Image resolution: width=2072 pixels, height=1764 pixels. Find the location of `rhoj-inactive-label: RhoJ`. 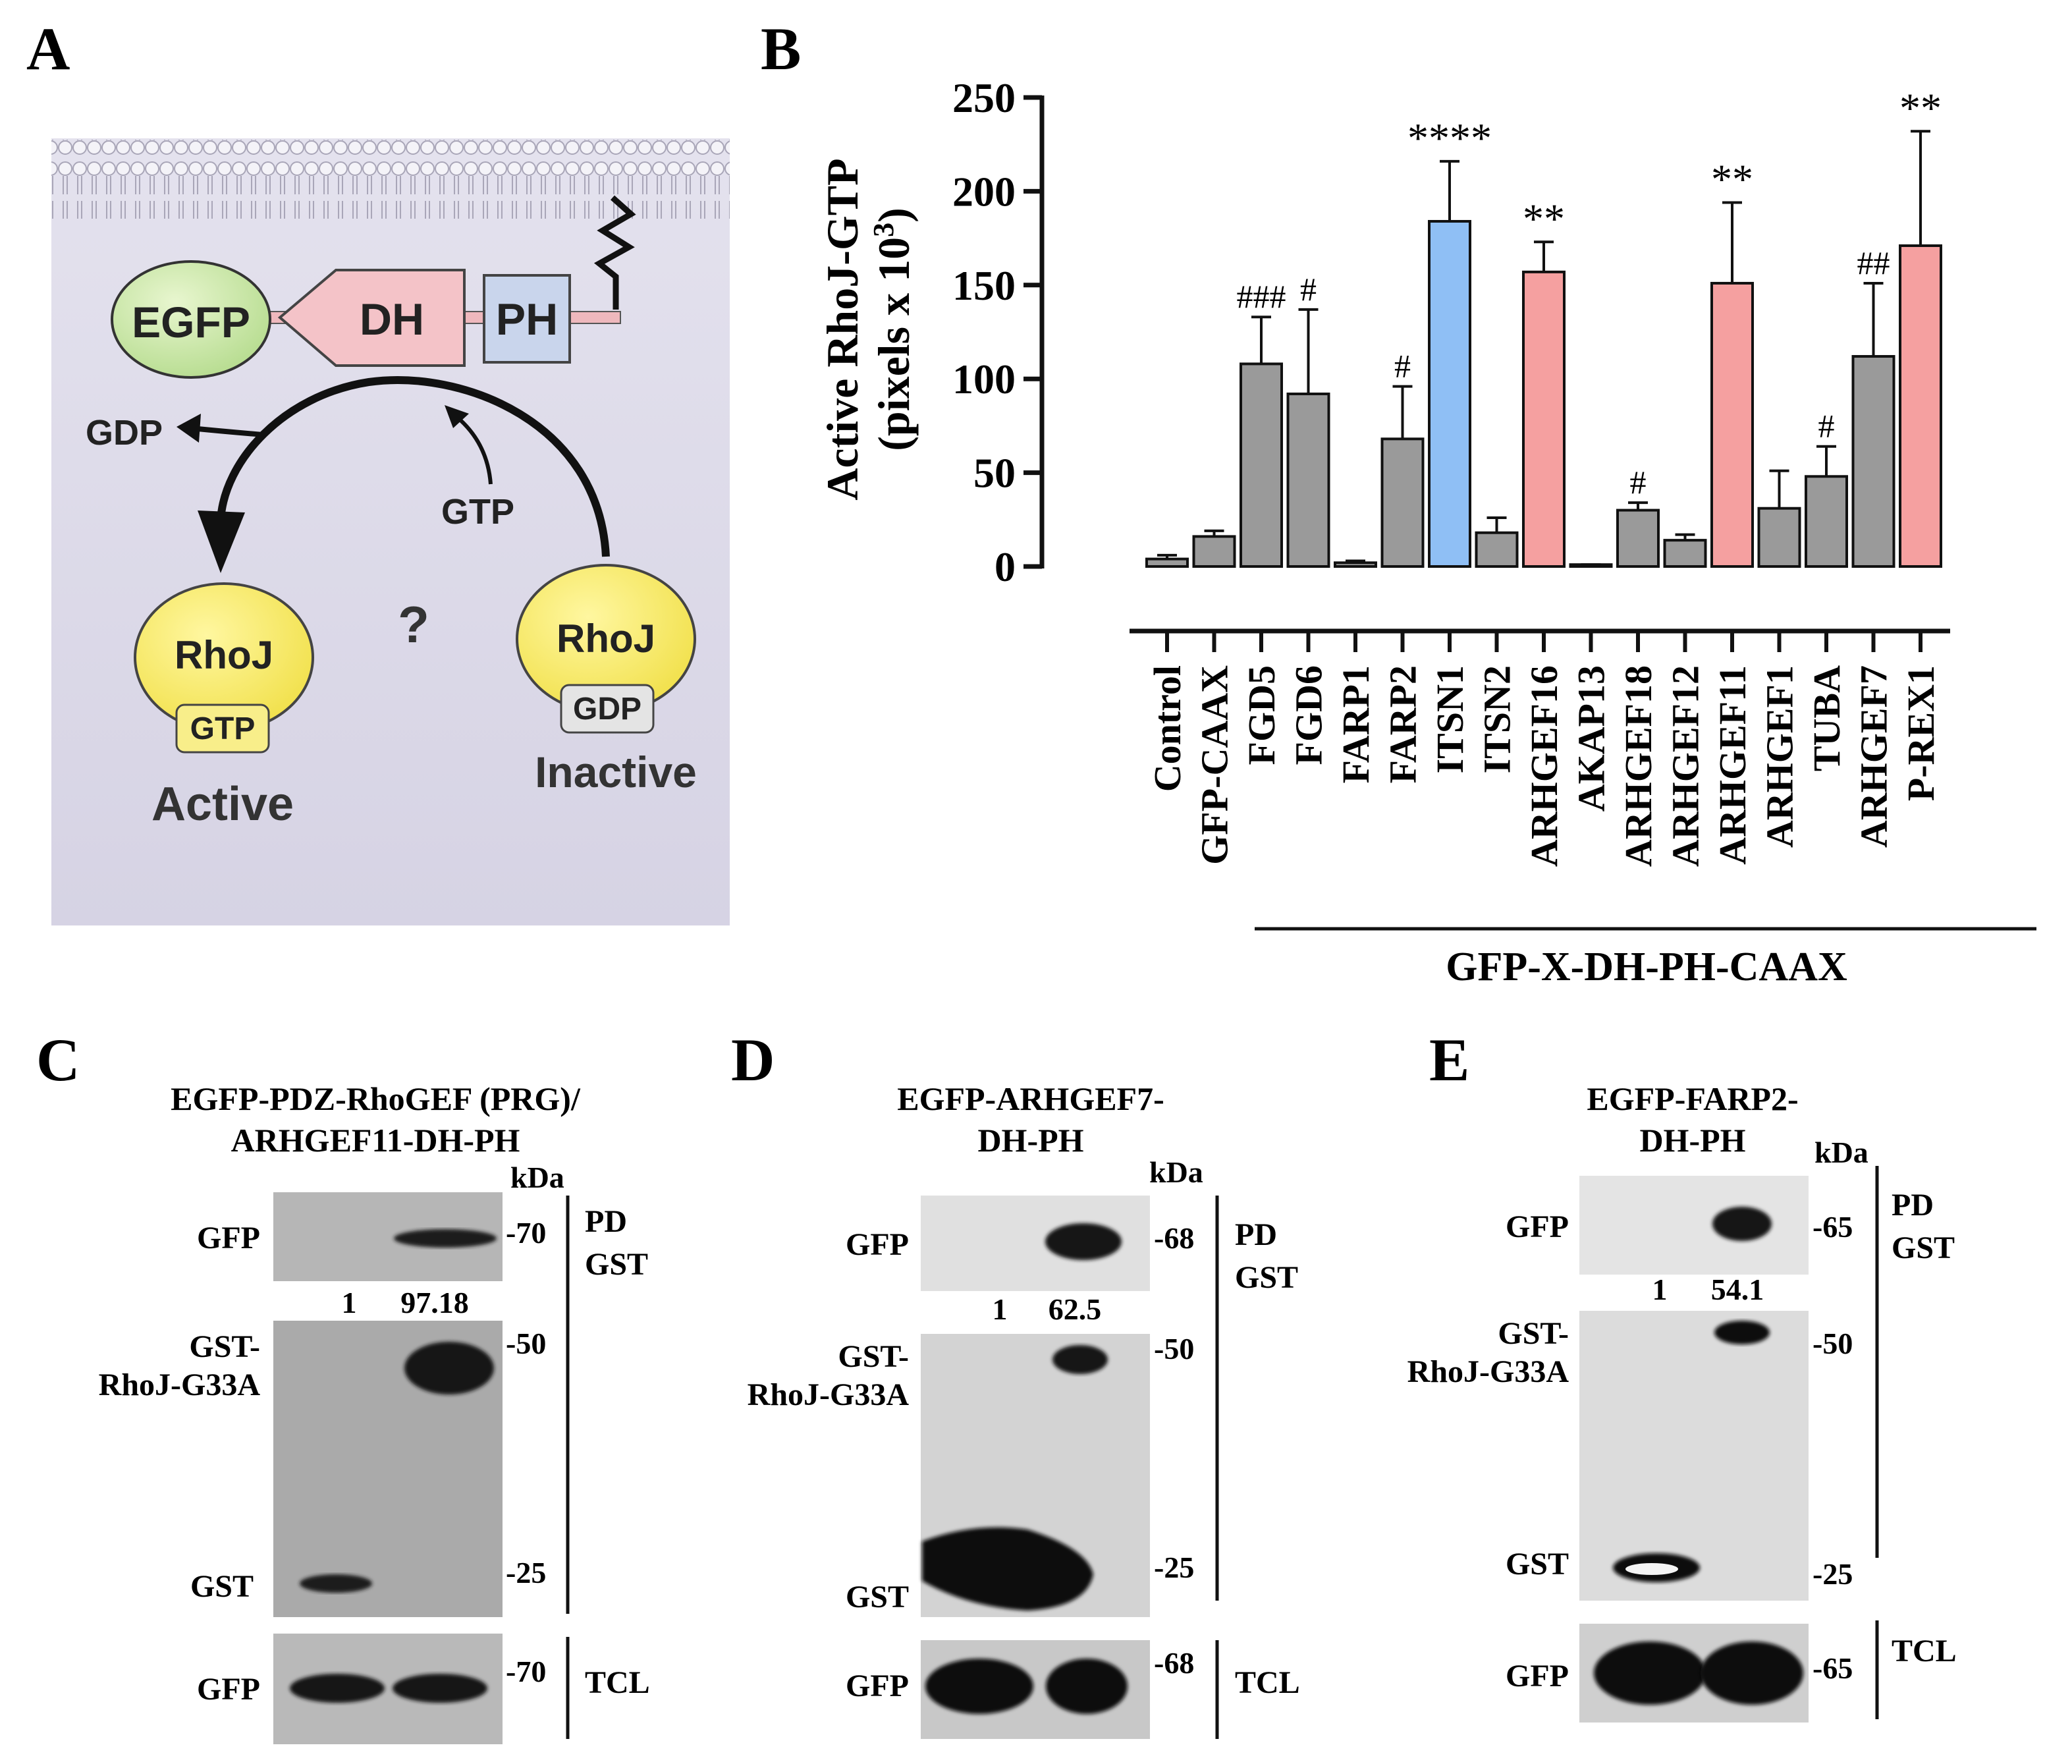

rhoj-inactive-label: RhoJ is located at coordinates (606, 639).